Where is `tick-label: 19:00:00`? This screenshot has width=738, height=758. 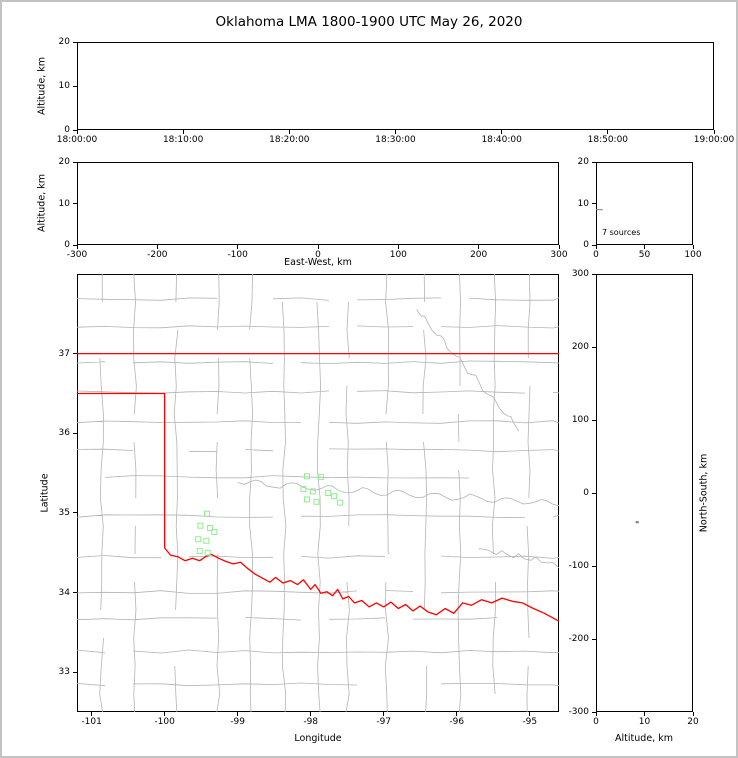 tick-label: 19:00:00 is located at coordinates (714, 140).